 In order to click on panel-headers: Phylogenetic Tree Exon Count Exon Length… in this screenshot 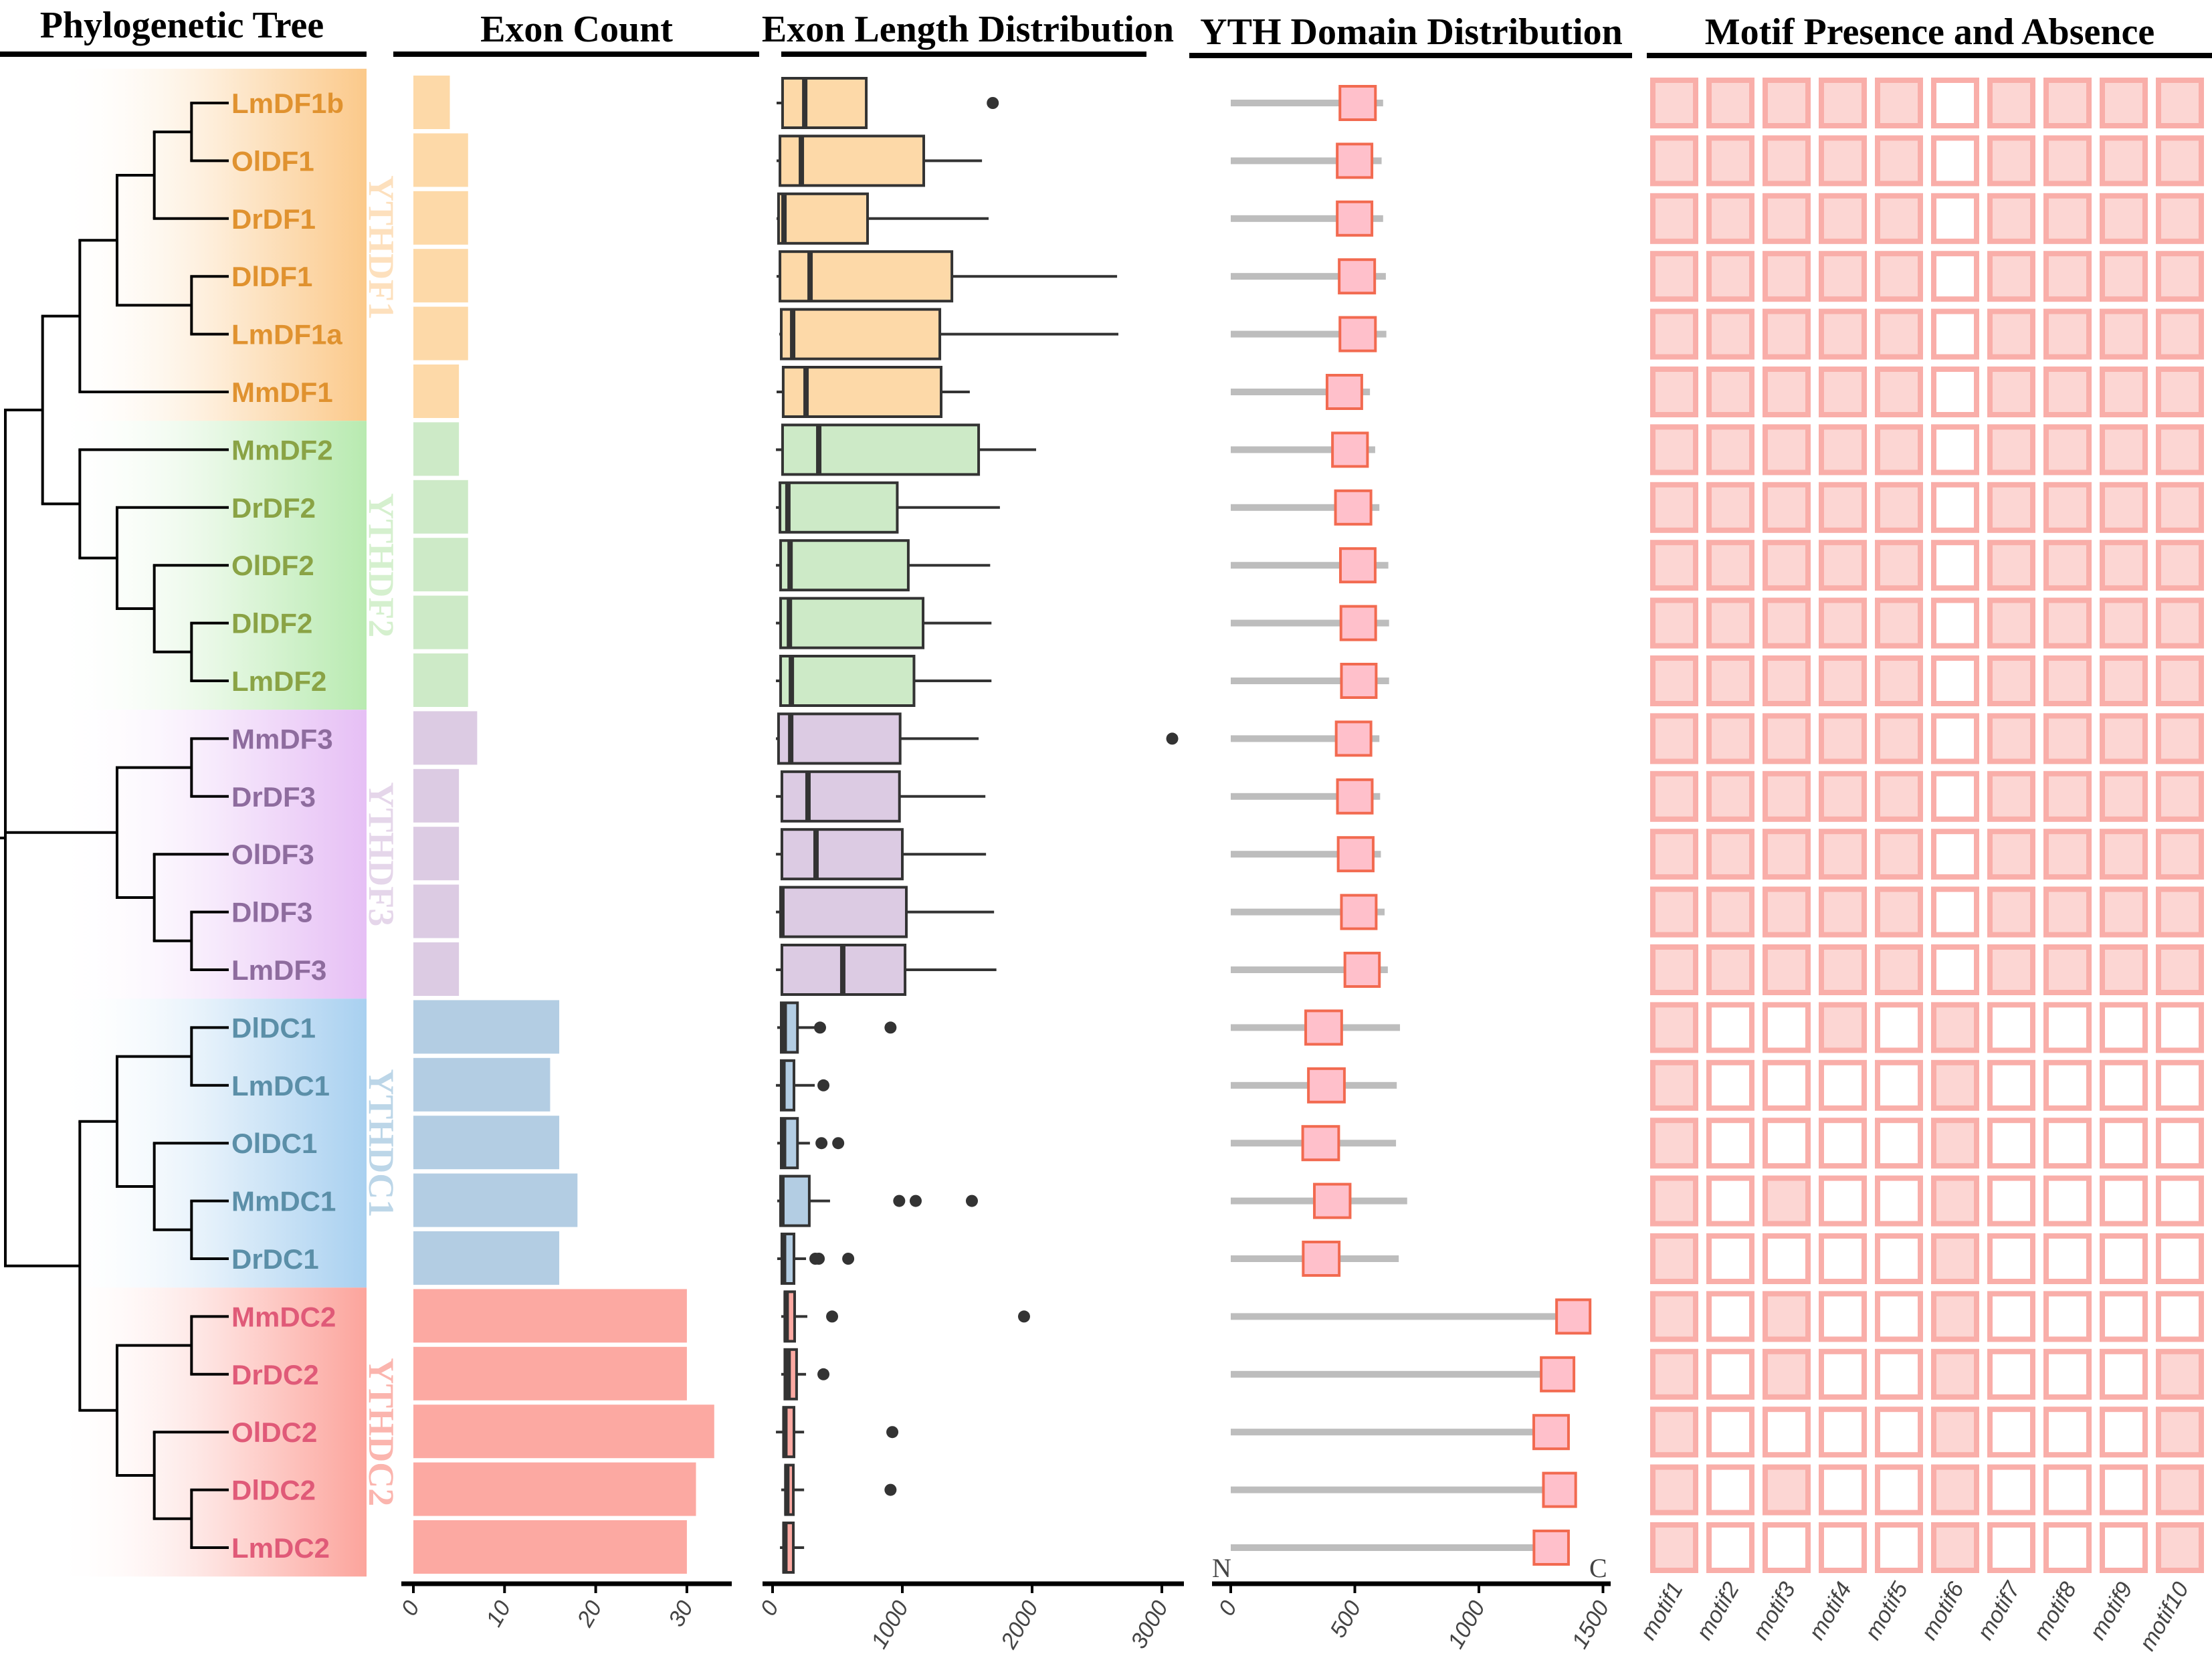, I will do `click(1106, 32)`.